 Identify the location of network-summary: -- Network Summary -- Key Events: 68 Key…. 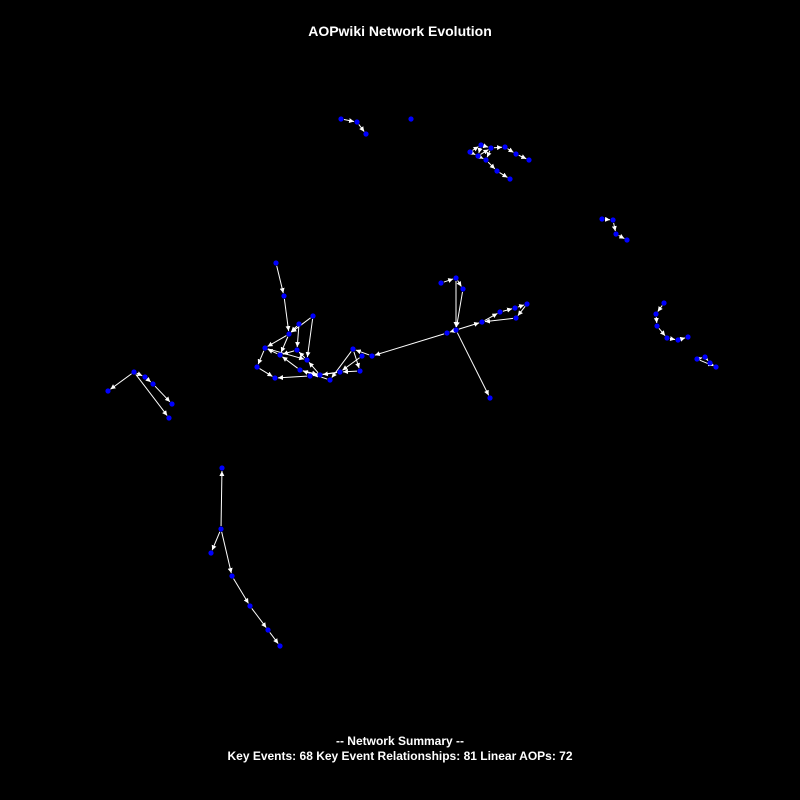
(400, 749).